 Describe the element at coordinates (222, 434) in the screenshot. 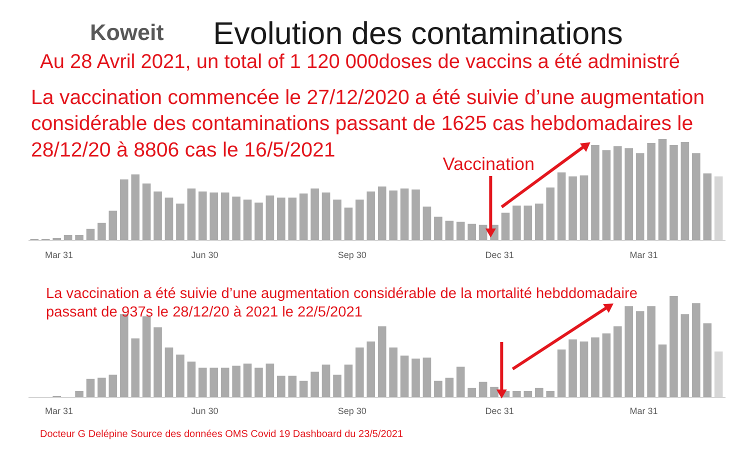

I see `text: Docteur G Delépine Source des données OMS Covid 19 Dashboard du 23/5/2021` at that location.